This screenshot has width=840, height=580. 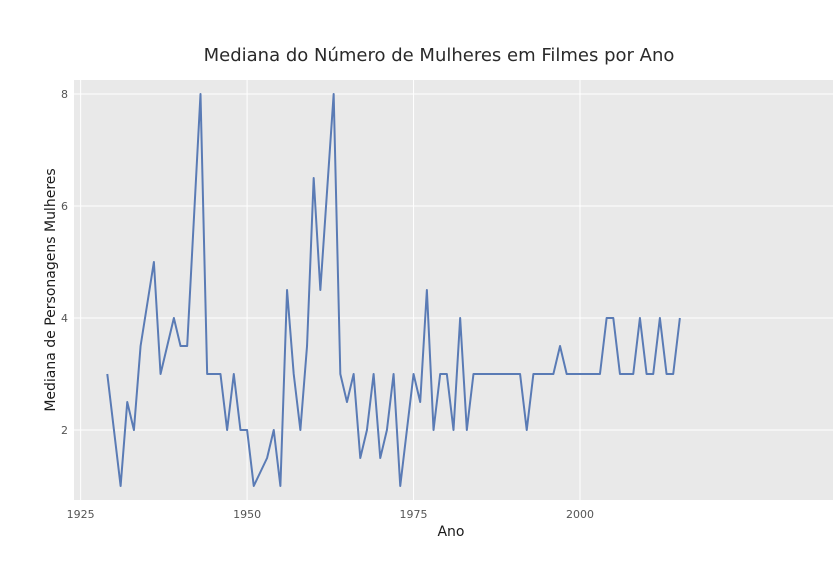 I want to click on x-axis-ticks: 1925 1950 1975 2000, so click(x=330, y=514).